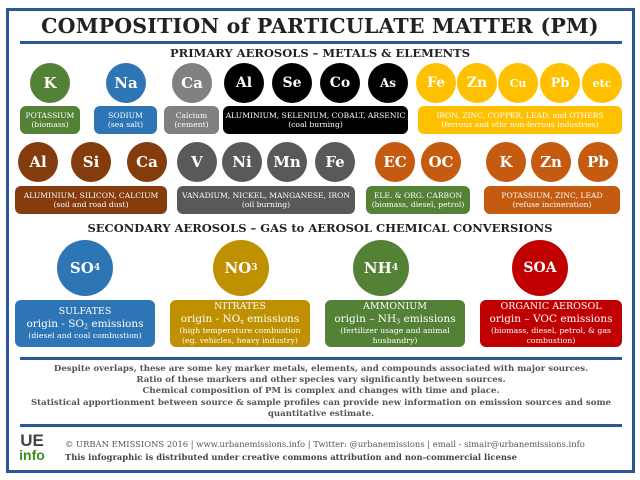 This screenshot has width=640, height=480. What do you see at coordinates (395, 331) in the screenshot?
I see `compound-detail: (fertilizer usage and animal` at bounding box center [395, 331].